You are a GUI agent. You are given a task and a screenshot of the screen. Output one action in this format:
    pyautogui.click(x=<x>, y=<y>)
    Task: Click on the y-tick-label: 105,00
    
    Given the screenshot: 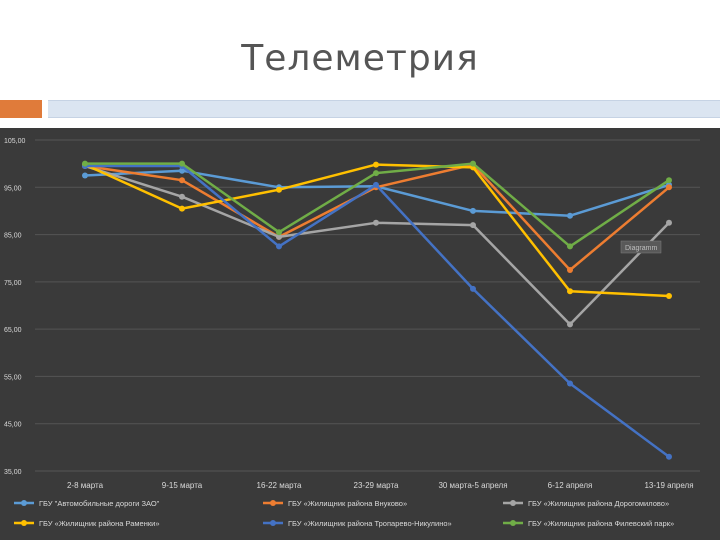 What is the action you would take?
    pyautogui.click(x=15, y=141)
    